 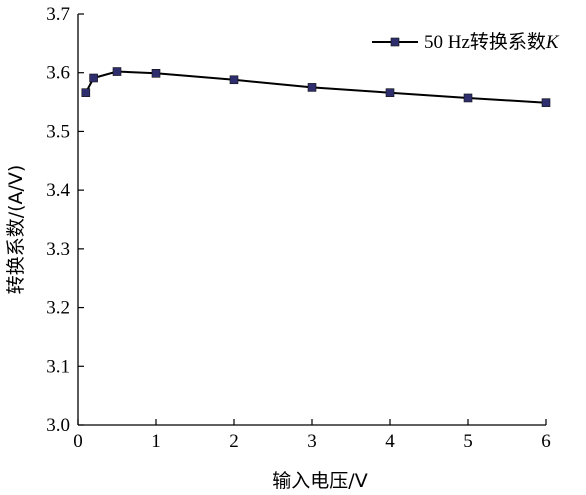 What do you see at coordinates (16, 230) in the screenshot?
I see `y-axis-title: 转换系数/(A/V)` at bounding box center [16, 230].